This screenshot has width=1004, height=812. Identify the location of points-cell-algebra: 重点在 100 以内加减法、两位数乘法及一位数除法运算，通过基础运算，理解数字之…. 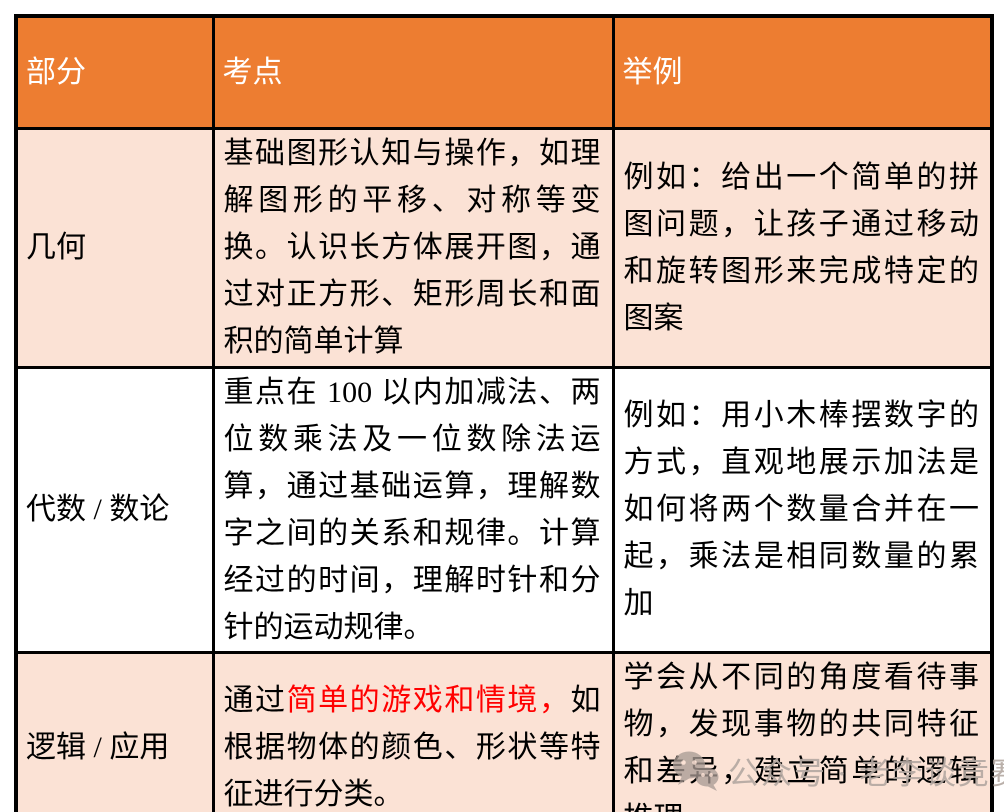
(413, 509).